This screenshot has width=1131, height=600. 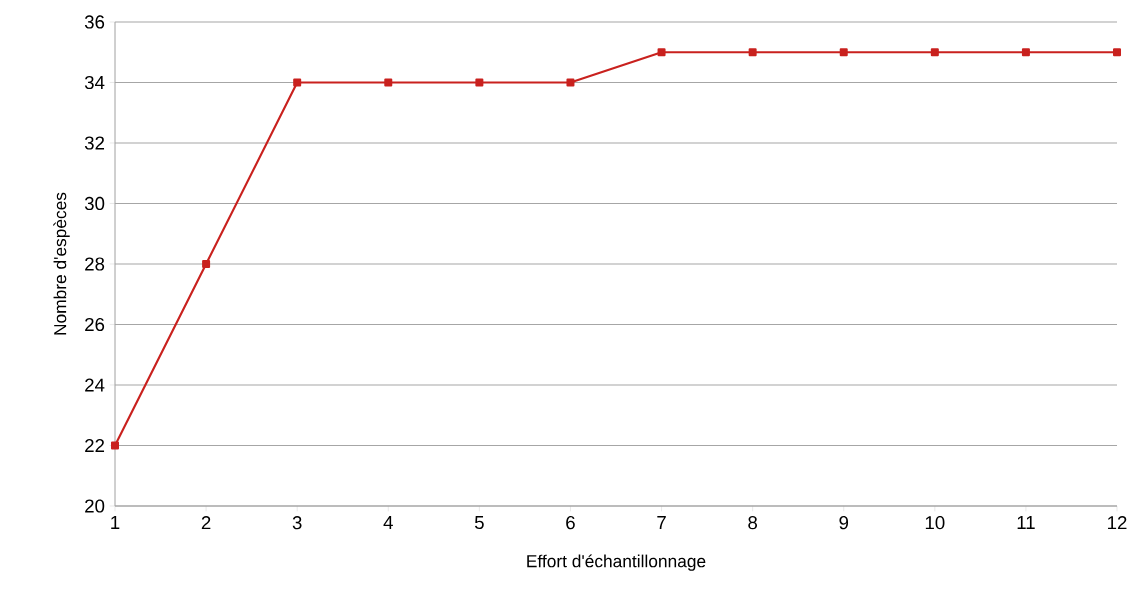 I want to click on x-tick-label: 1, so click(x=115, y=522).